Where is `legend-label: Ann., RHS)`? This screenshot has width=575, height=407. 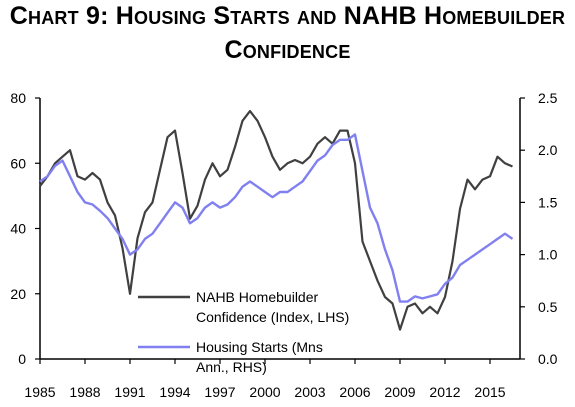
legend-label: Ann., RHS) is located at coordinates (231, 367).